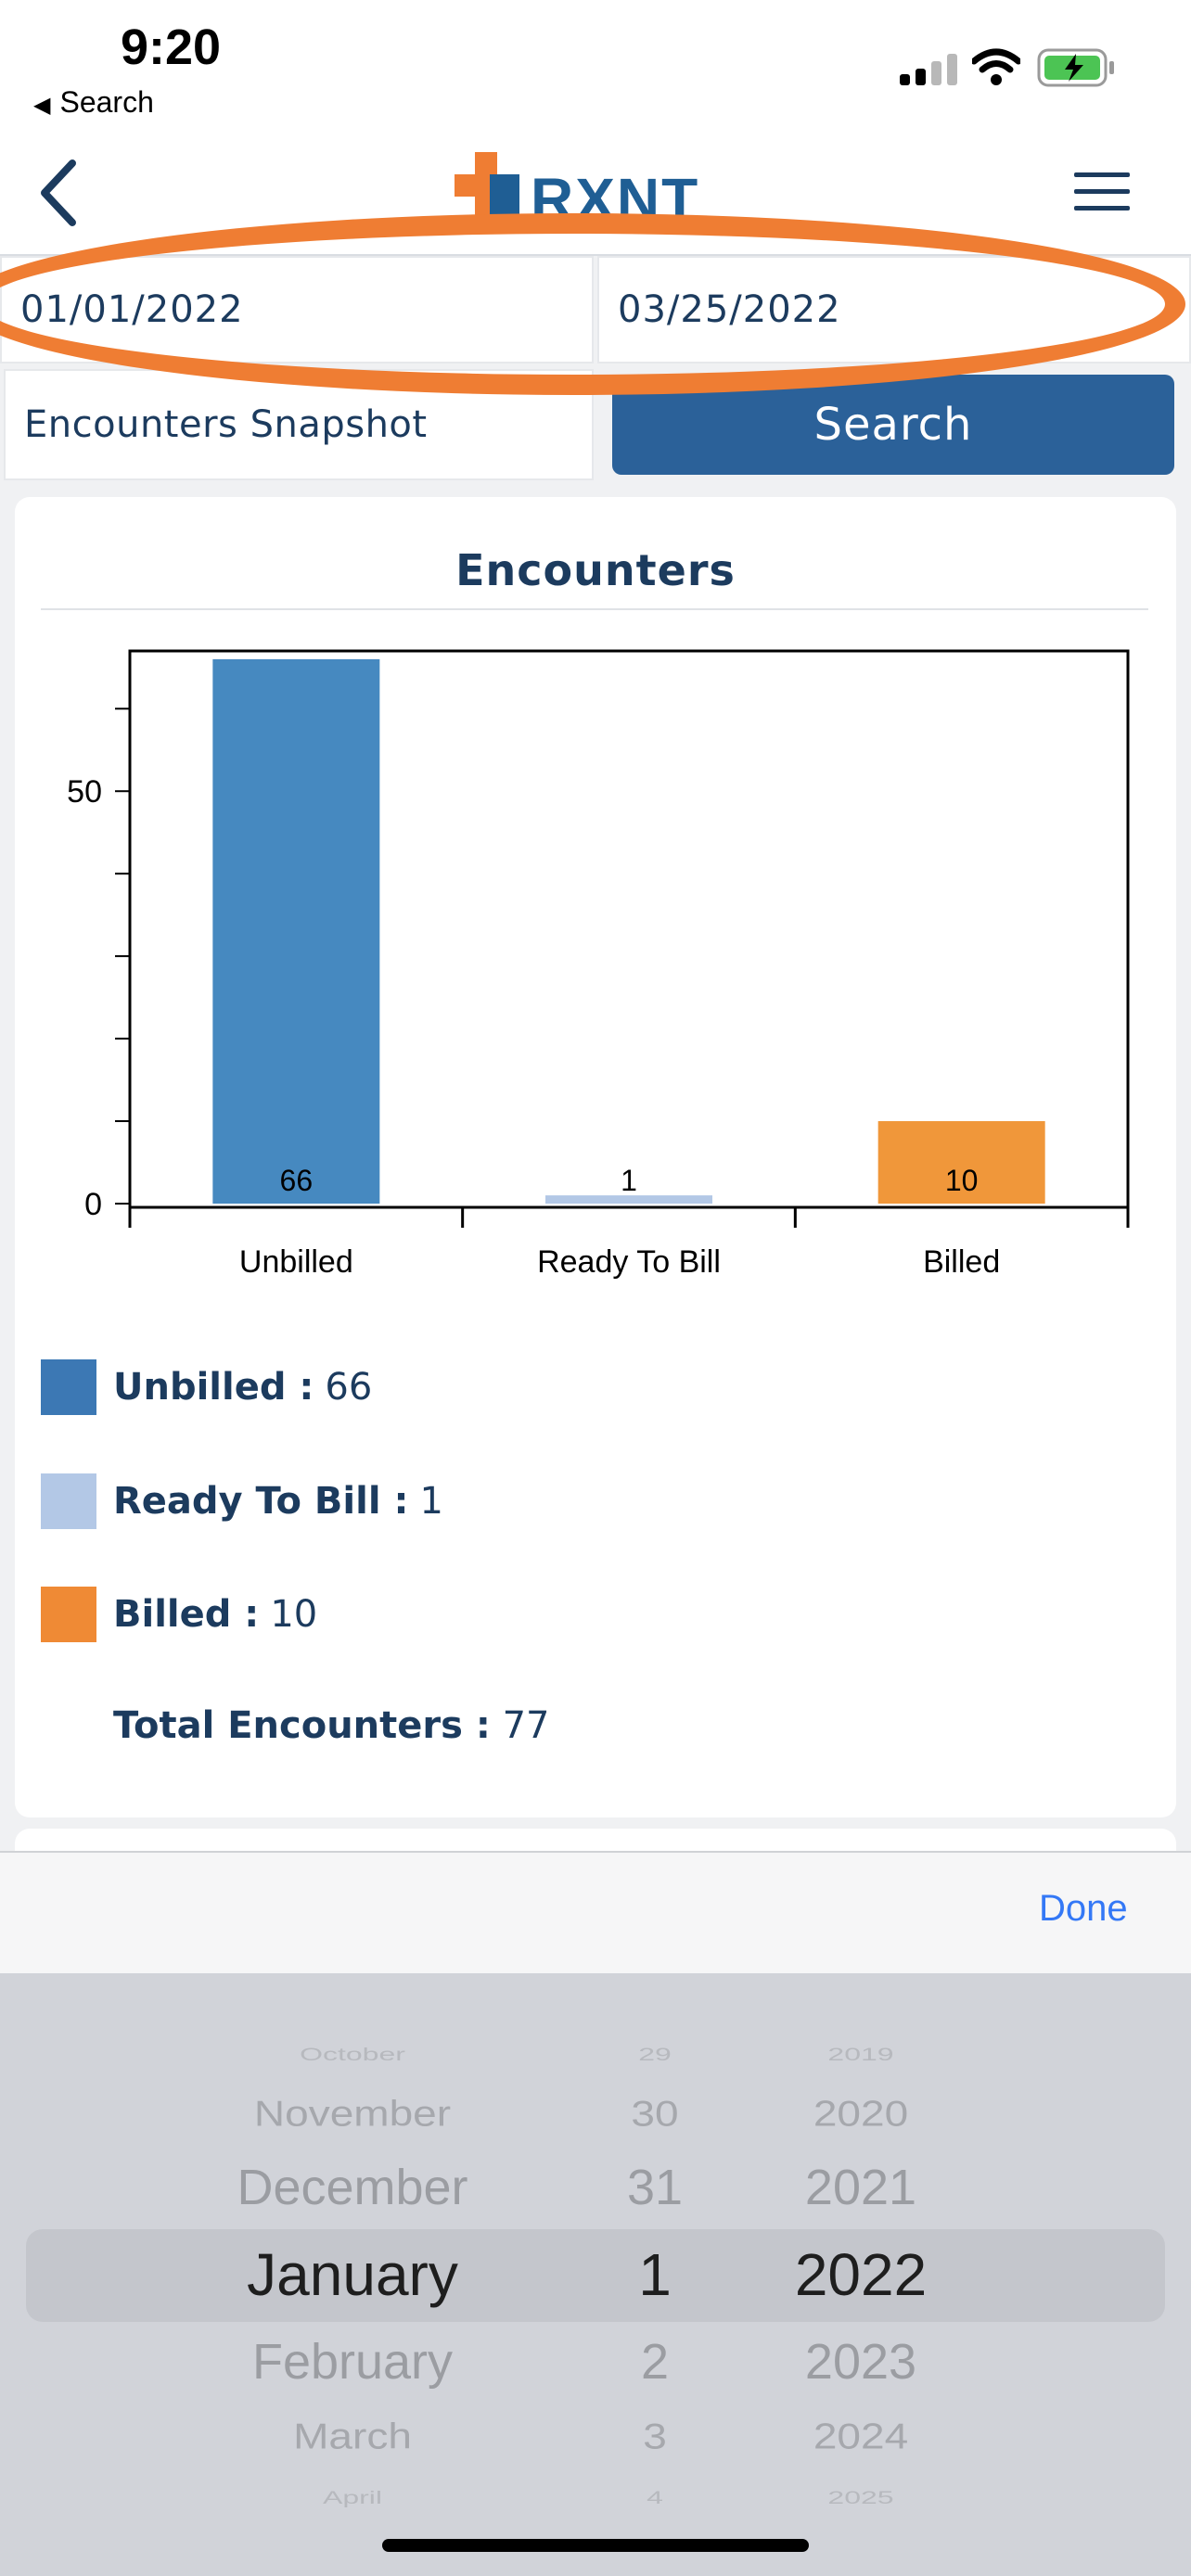 Image resolution: width=1191 pixels, height=2576 pixels. I want to click on picker-month-option: November, so click(352, 2114).